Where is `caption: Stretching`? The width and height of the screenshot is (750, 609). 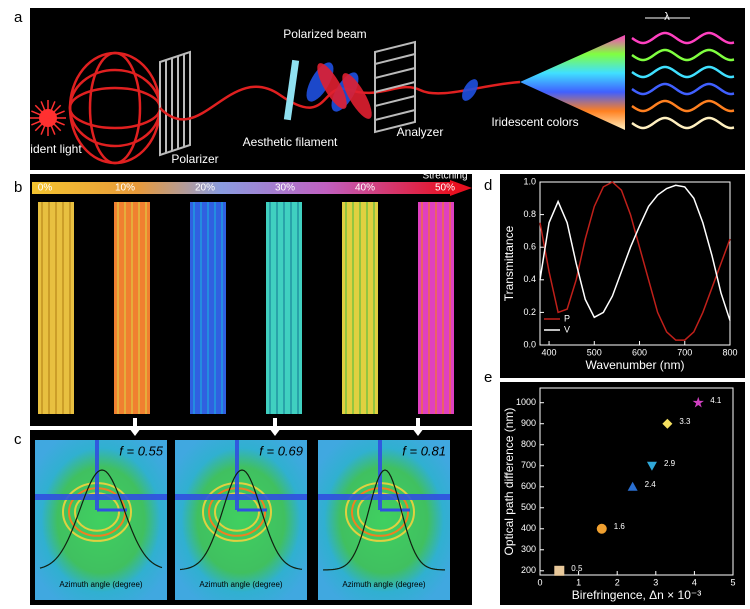 caption: Stretching is located at coordinates (444, 176).